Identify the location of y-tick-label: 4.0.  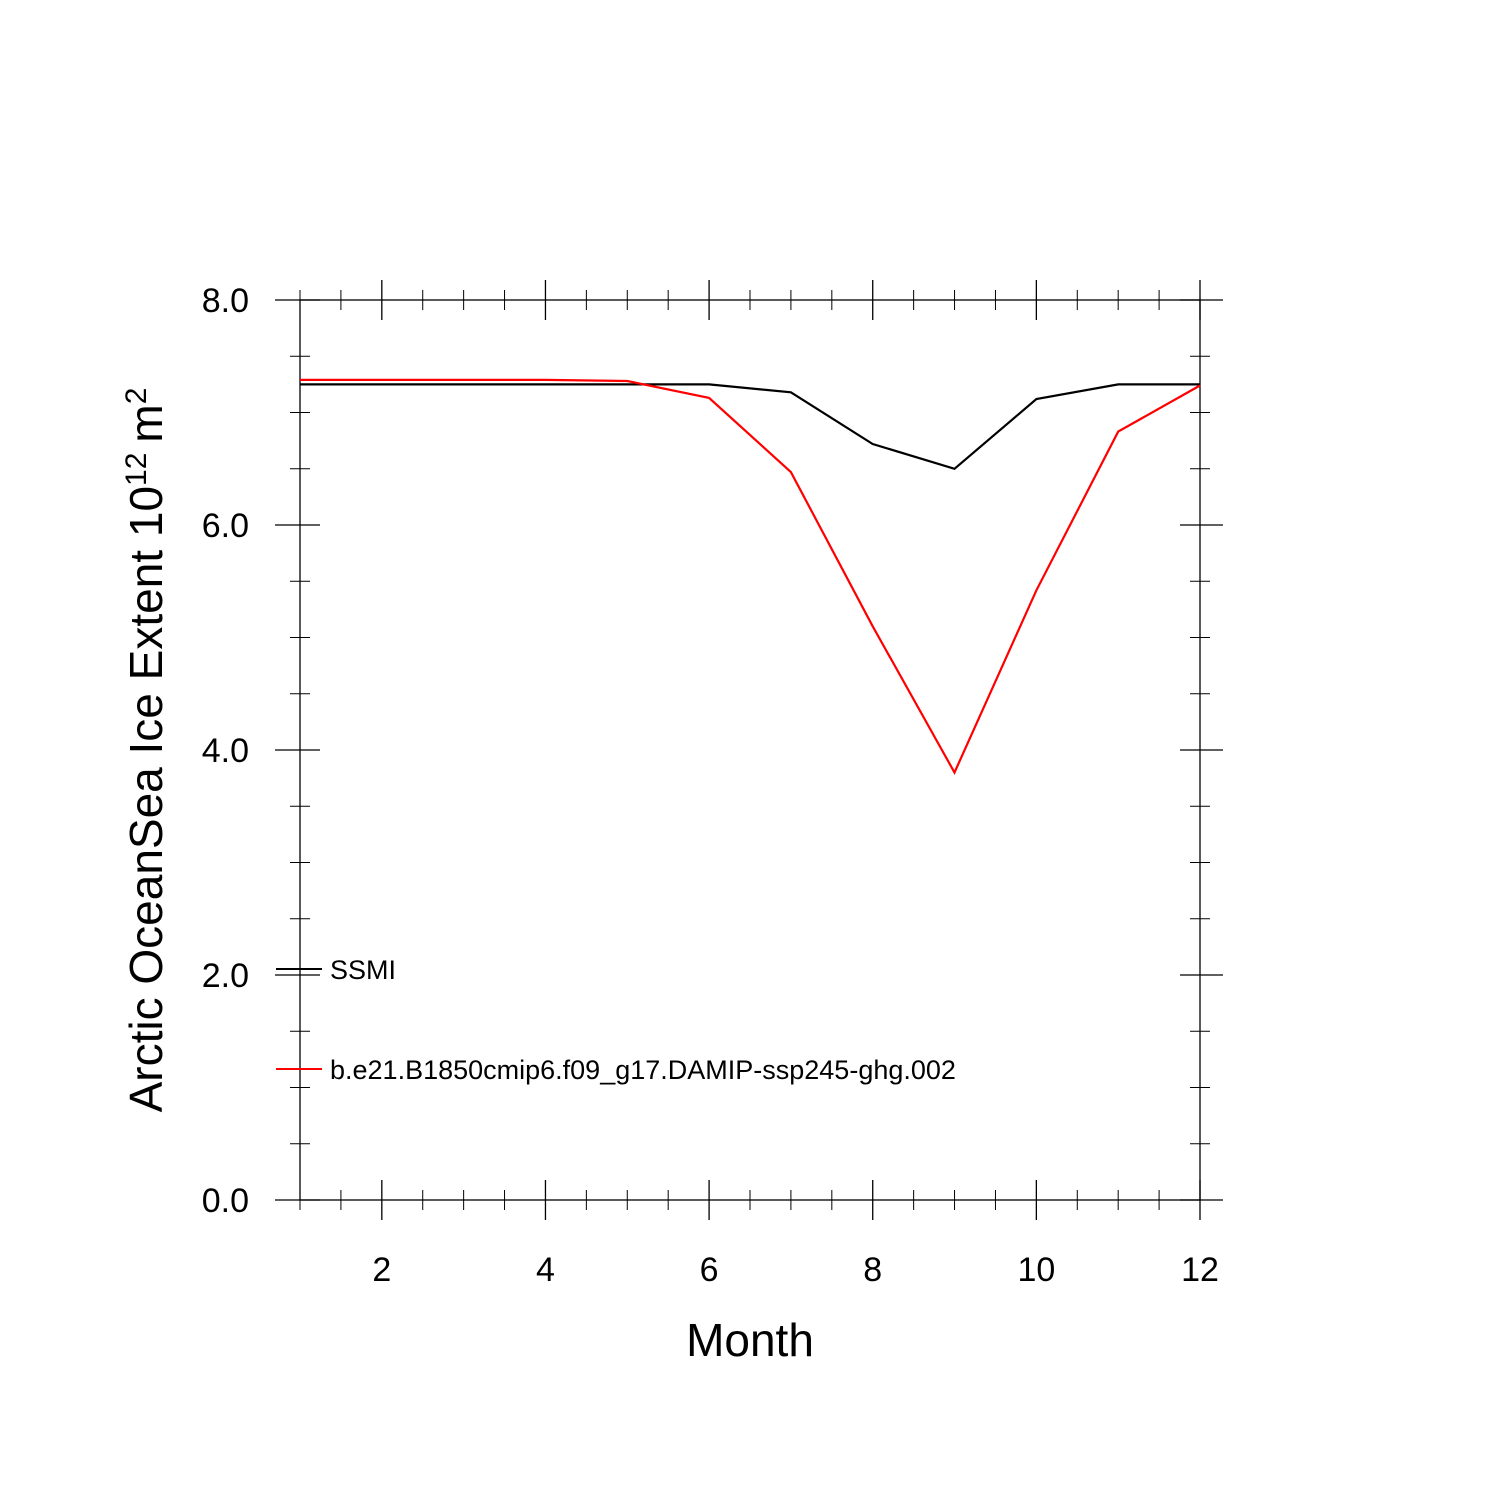
(225, 751).